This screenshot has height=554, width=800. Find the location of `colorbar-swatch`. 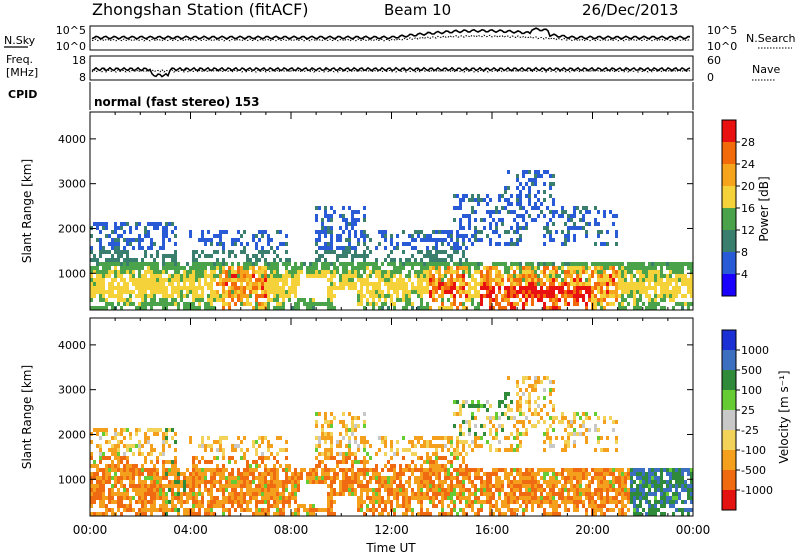

colorbar-swatch is located at coordinates (729, 285).